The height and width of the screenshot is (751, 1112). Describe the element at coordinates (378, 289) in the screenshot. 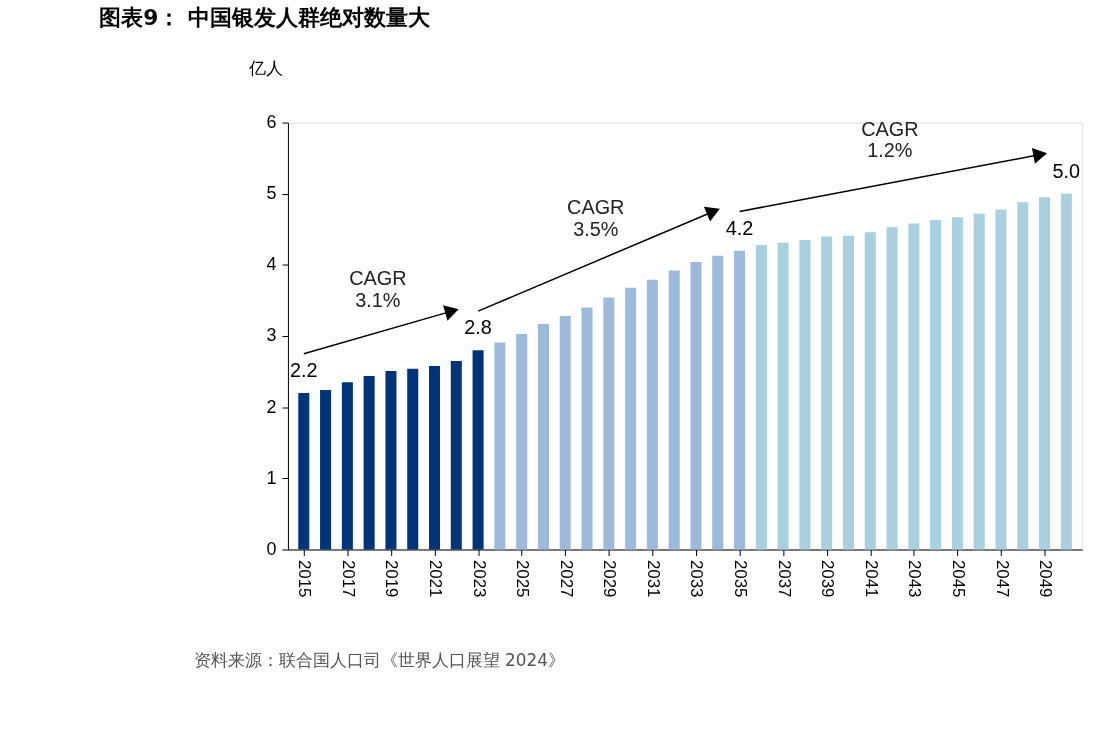

I see `annotation: CAGR 3.1%` at that location.